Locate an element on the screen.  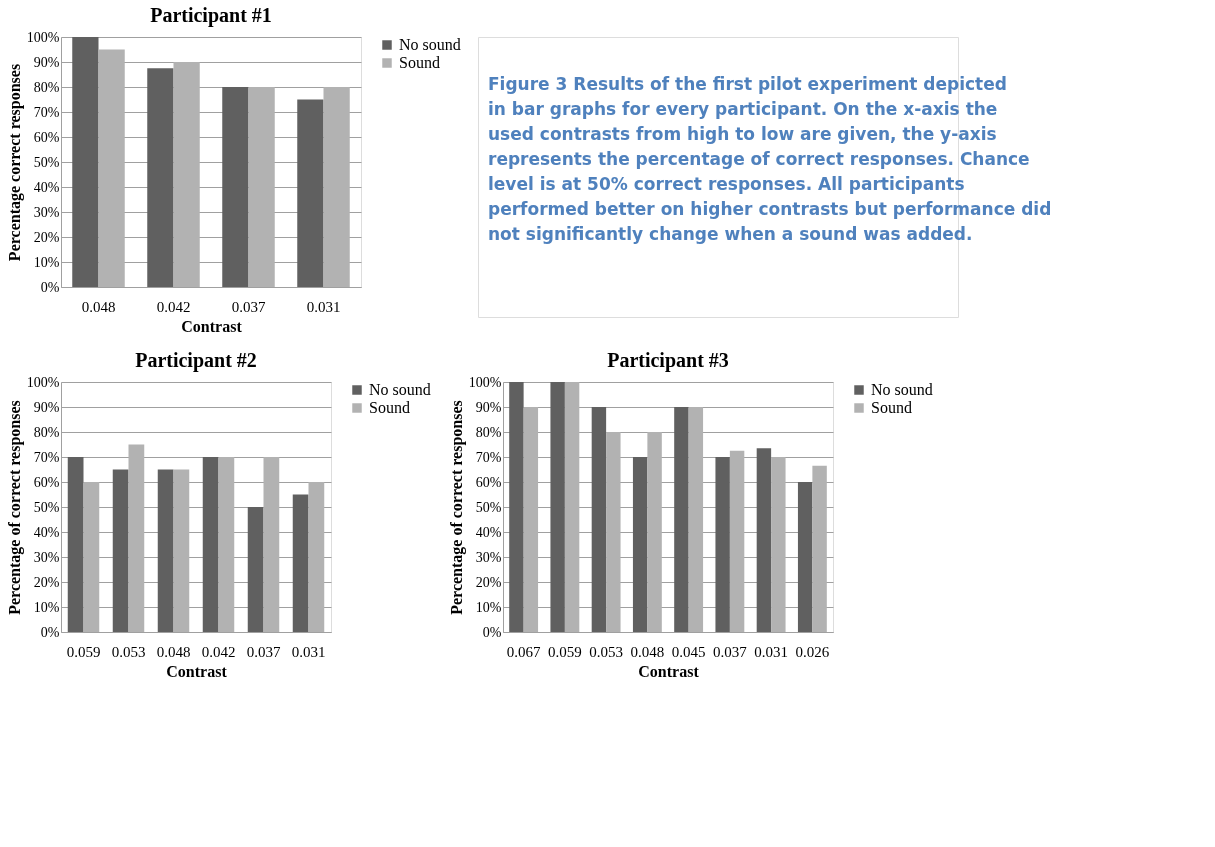
caption: Figure 3 Results of the first pilot experiment depicted in bar graphs for every participant. On the x-axis the used contrasts from high to low are given, the y-axis represents the percentage of correct responses. Chance level is at 50% correct responses. All participants performed better on higher contrasts but performance did not significantly change when a sound was added. is located at coordinates (770, 159).